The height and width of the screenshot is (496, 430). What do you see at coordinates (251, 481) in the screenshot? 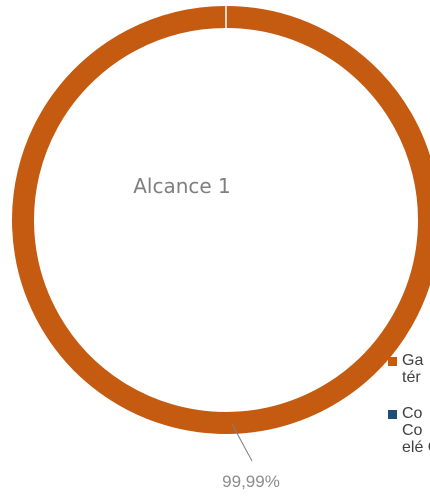
I see `data-label-gas-natural: 99,99%` at bounding box center [251, 481].